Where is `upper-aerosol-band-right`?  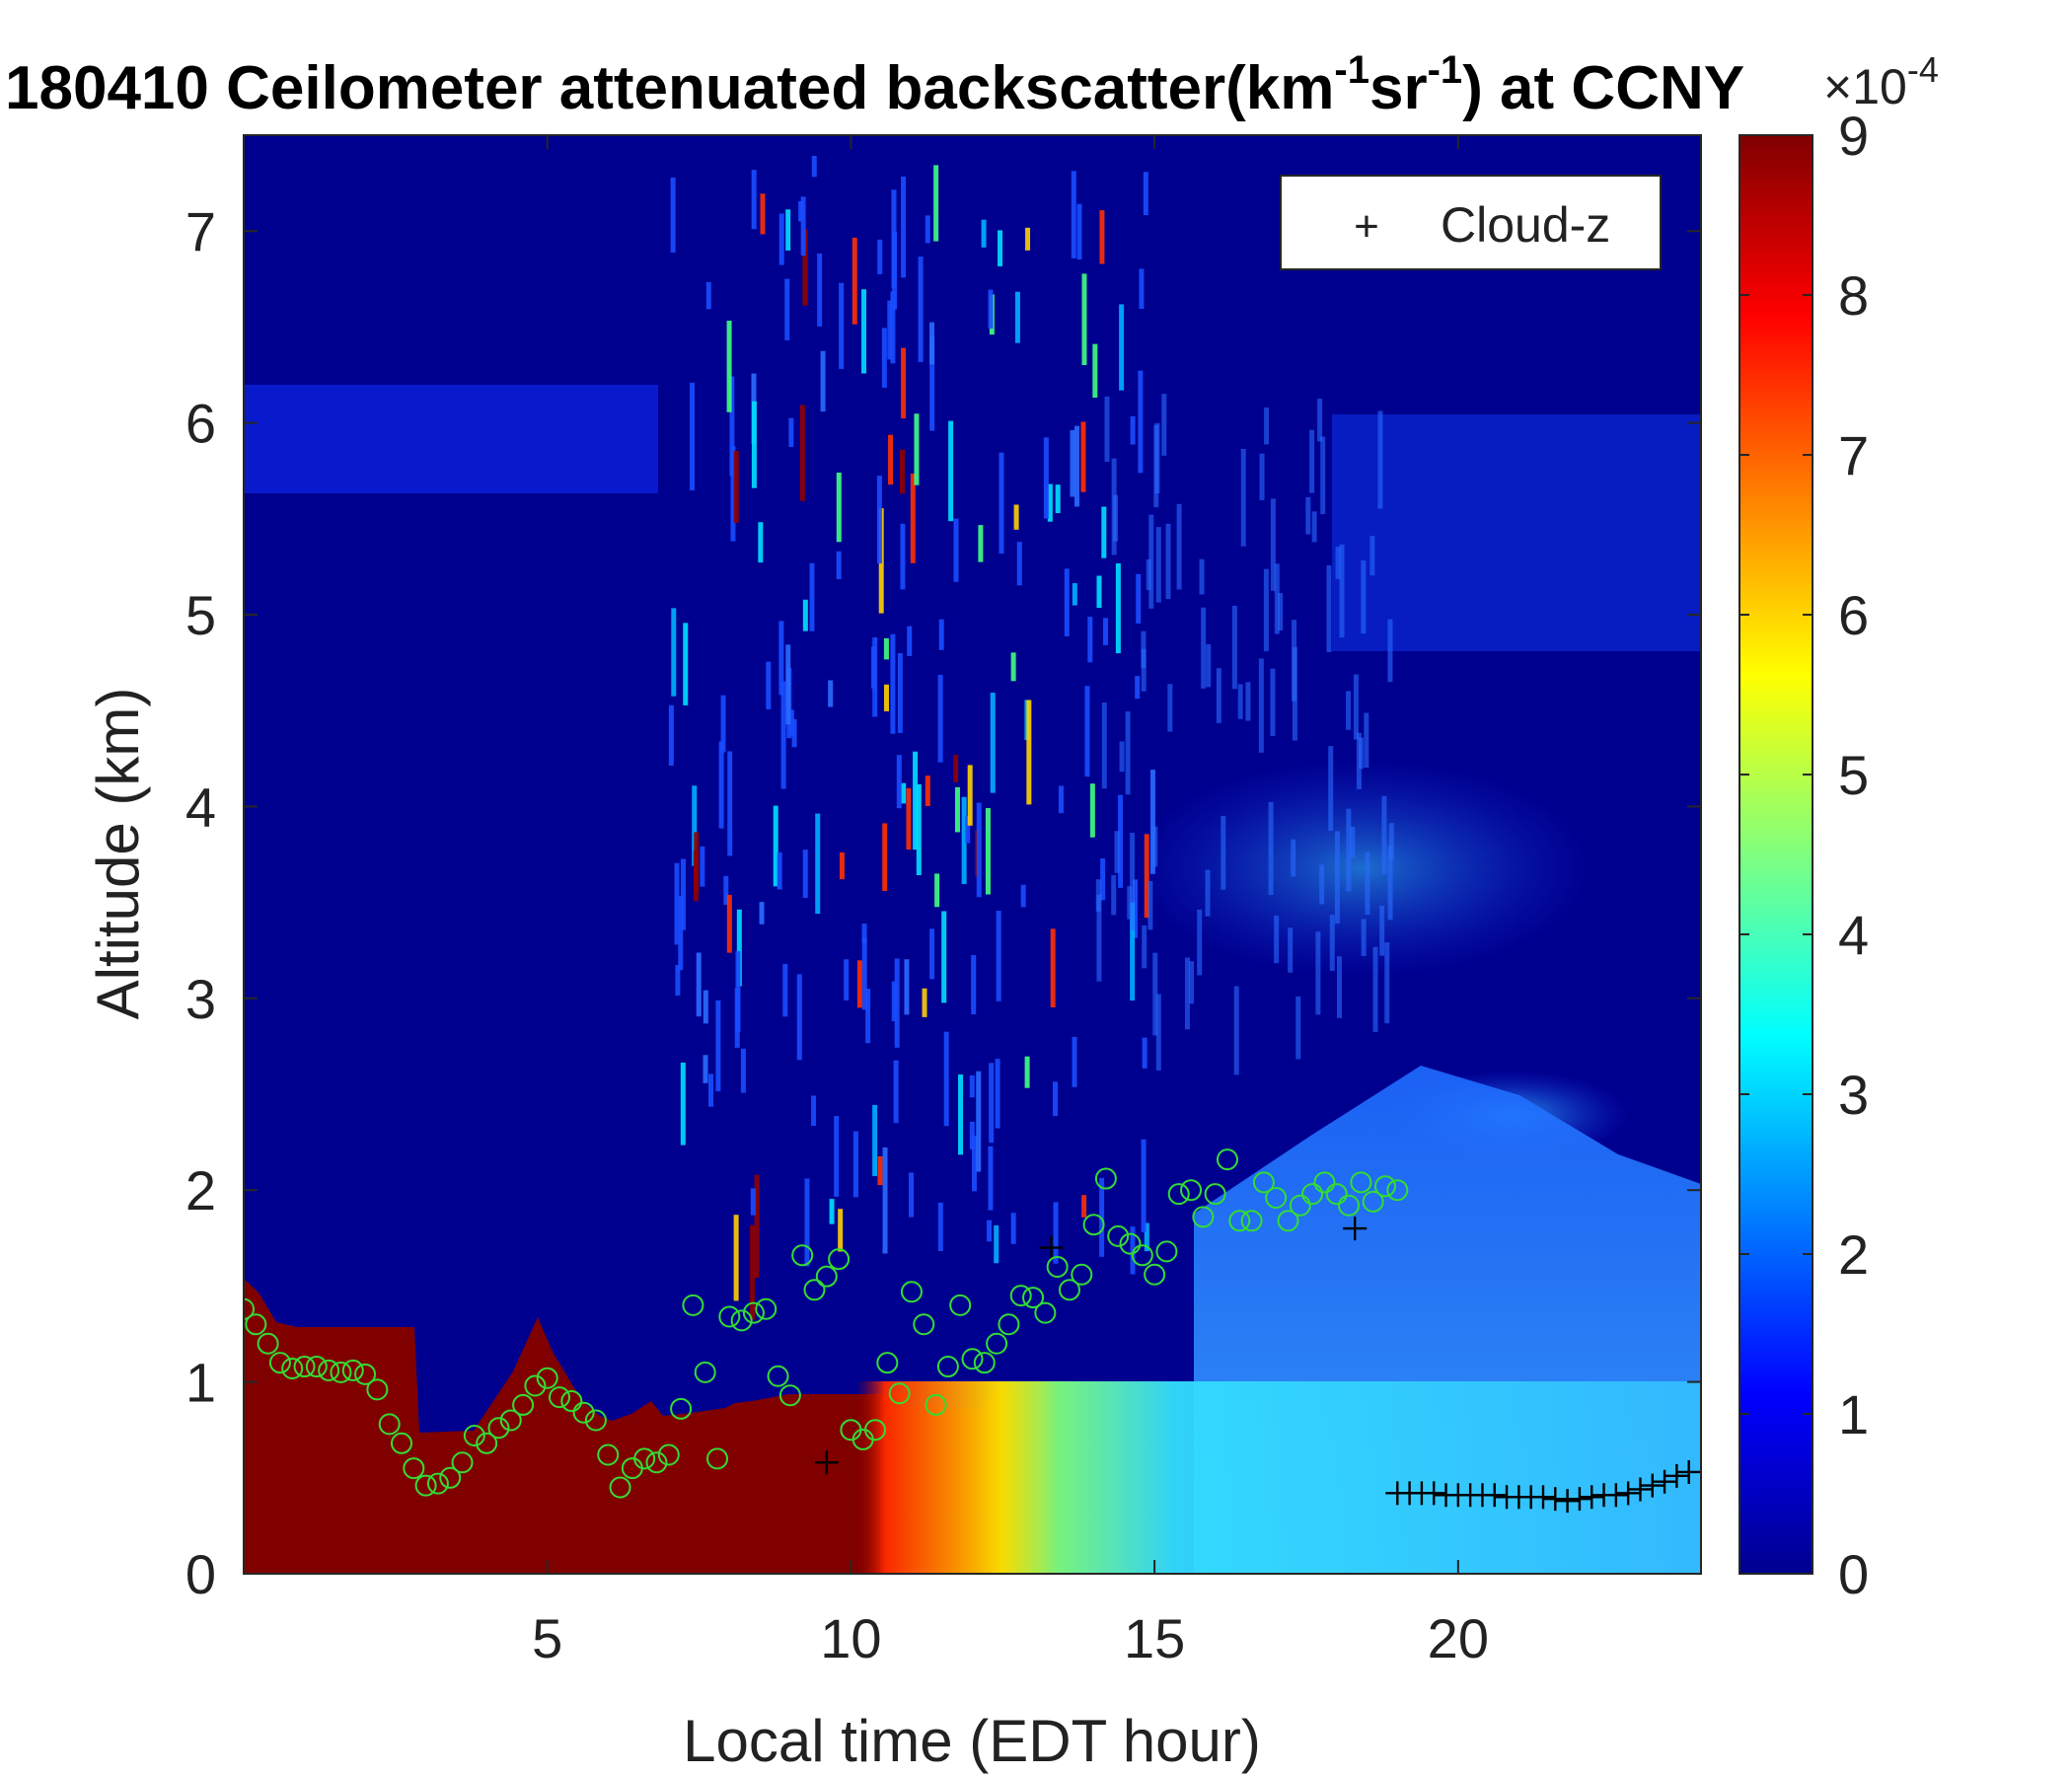
upper-aerosol-band-right is located at coordinates (1517, 532).